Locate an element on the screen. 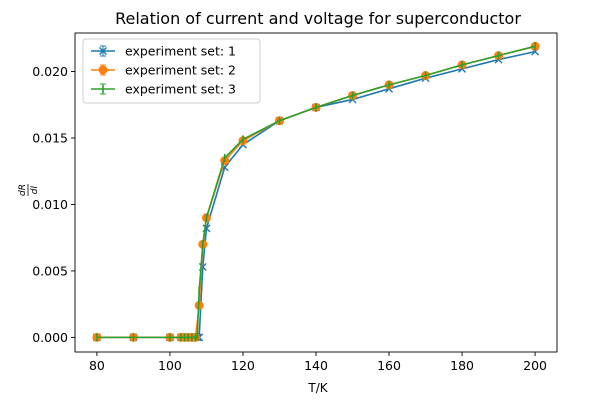  legend-entry-3: experiment set: 3 is located at coordinates (163, 89).